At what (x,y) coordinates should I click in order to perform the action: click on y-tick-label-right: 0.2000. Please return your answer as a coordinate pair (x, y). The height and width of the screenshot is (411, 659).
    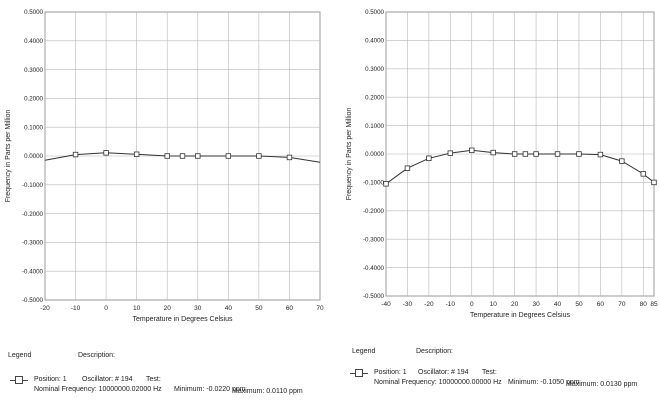
    Looking at the image, I should click on (374, 97).